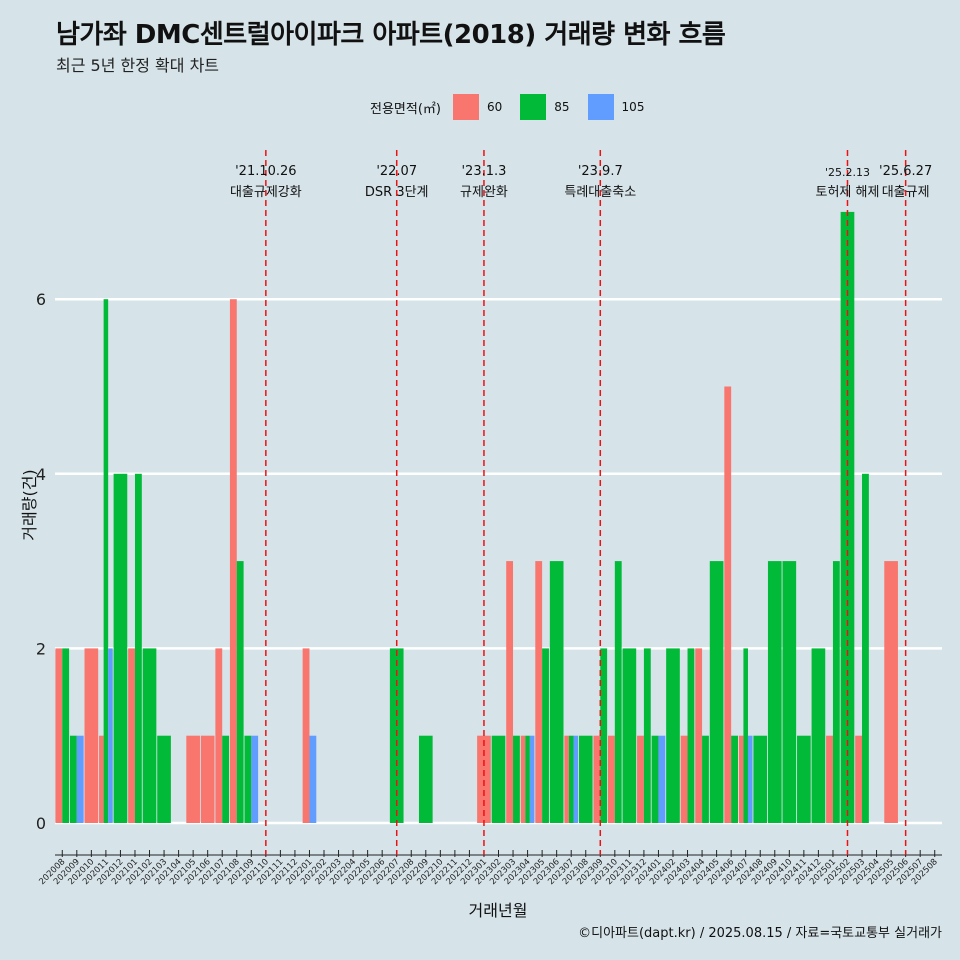 The height and width of the screenshot is (960, 960). Describe the element at coordinates (600, 192) in the screenshot. I see `event-desc-label: 특례대출축소` at that location.